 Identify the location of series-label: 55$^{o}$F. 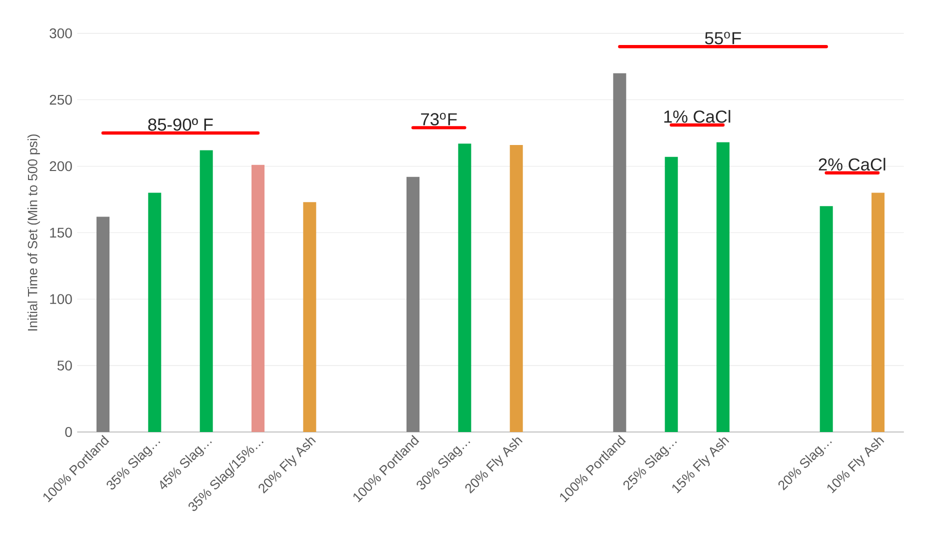
(723, 38).